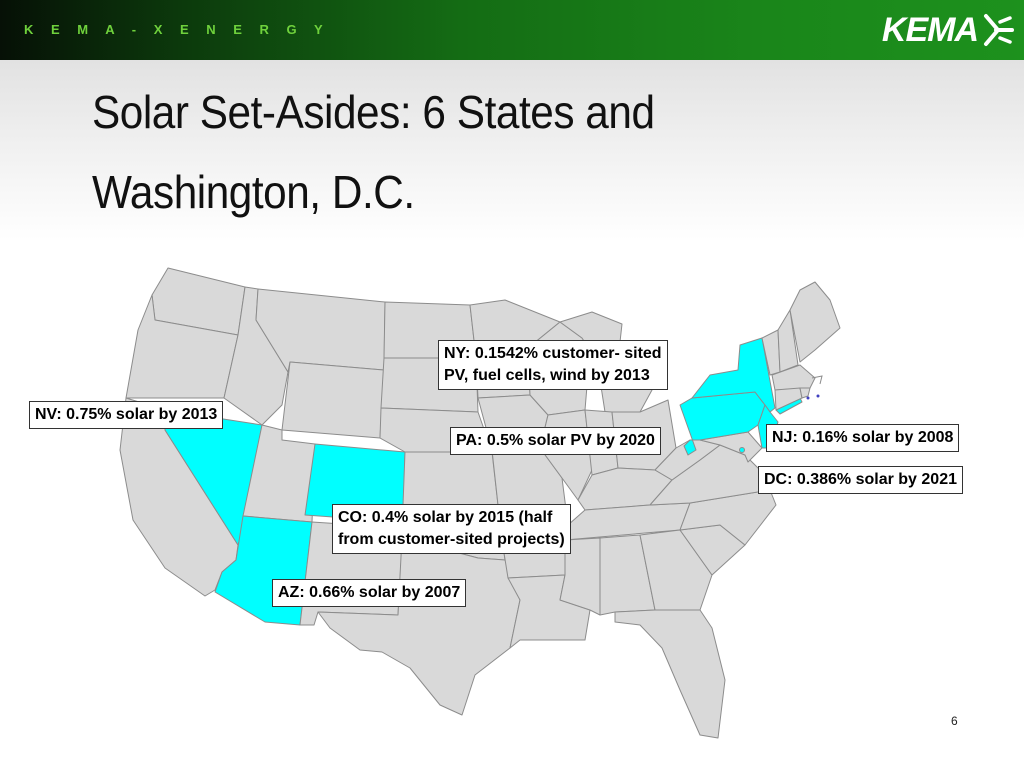  I want to click on state-ri, so click(805, 393).